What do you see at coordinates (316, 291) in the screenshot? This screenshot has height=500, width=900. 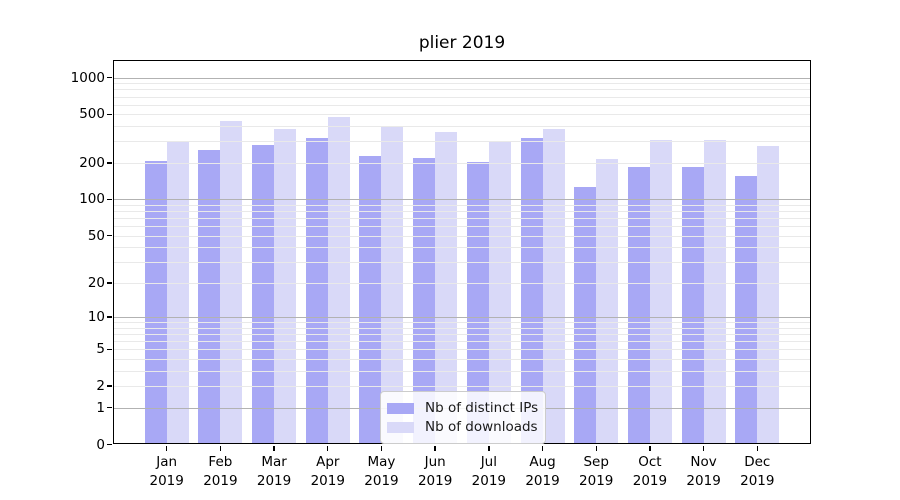 I see `bar-apr-s0` at bounding box center [316, 291].